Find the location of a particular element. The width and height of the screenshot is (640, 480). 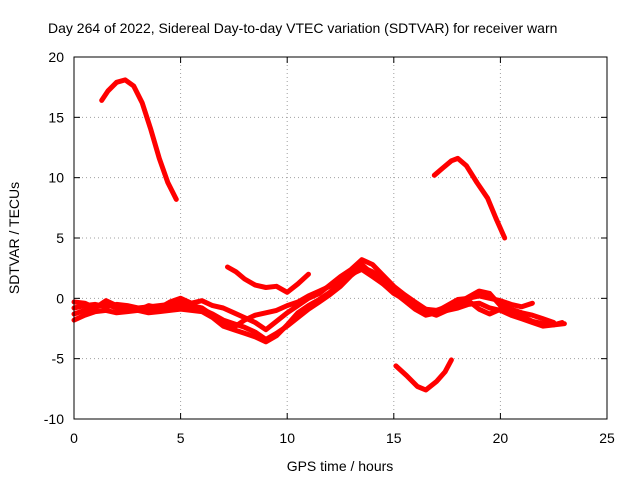

y-tick-label: 15 is located at coordinates (56, 117).